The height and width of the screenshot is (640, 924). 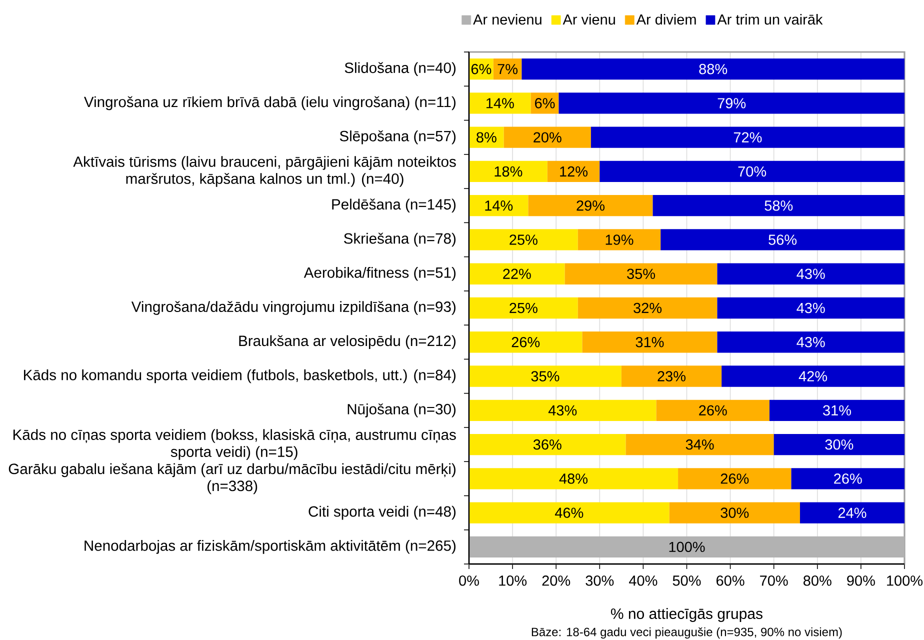 I want to click on data-label: 29%, so click(x=590, y=205).